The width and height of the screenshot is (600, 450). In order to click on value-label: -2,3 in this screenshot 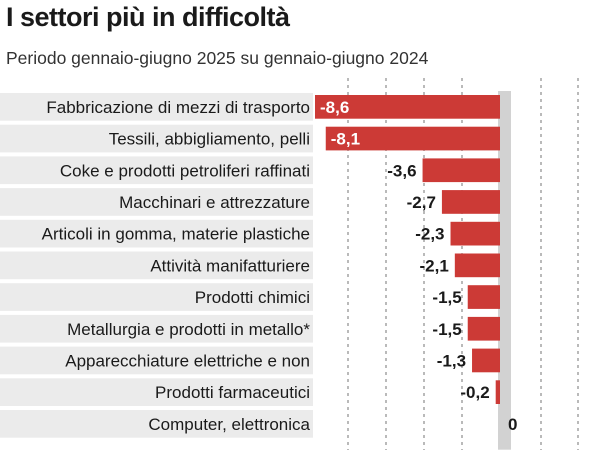, I will do `click(429, 234)`.